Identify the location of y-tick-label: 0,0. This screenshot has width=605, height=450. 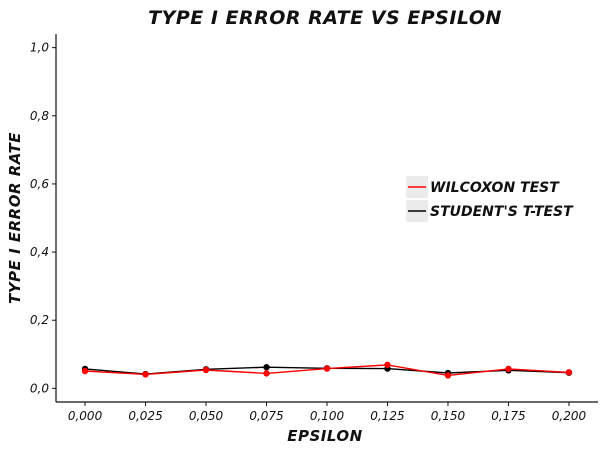
(39, 388).